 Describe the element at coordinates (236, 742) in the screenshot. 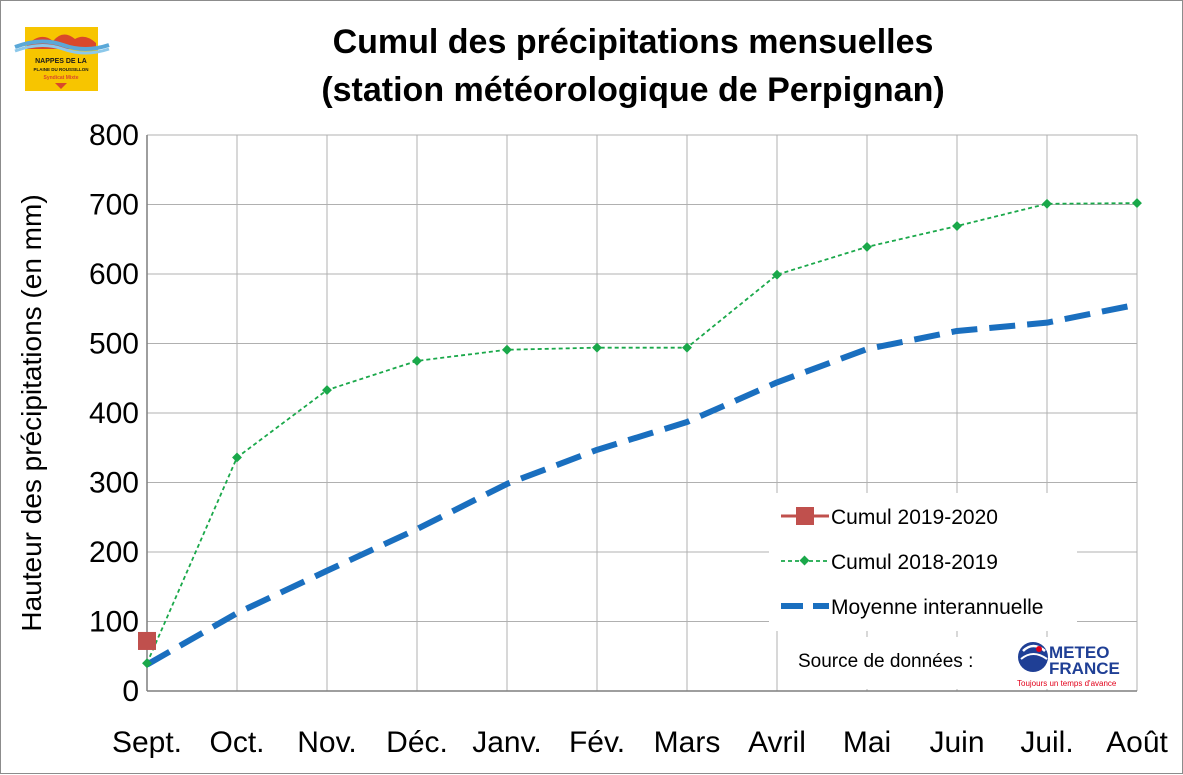

I see `x-tick-label: Oct.` at that location.